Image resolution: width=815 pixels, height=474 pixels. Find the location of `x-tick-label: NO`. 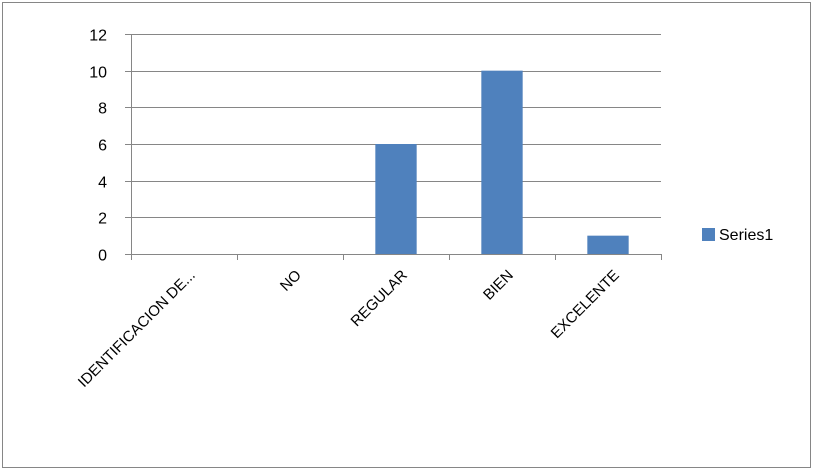

x-tick-label: NO is located at coordinates (291, 281).